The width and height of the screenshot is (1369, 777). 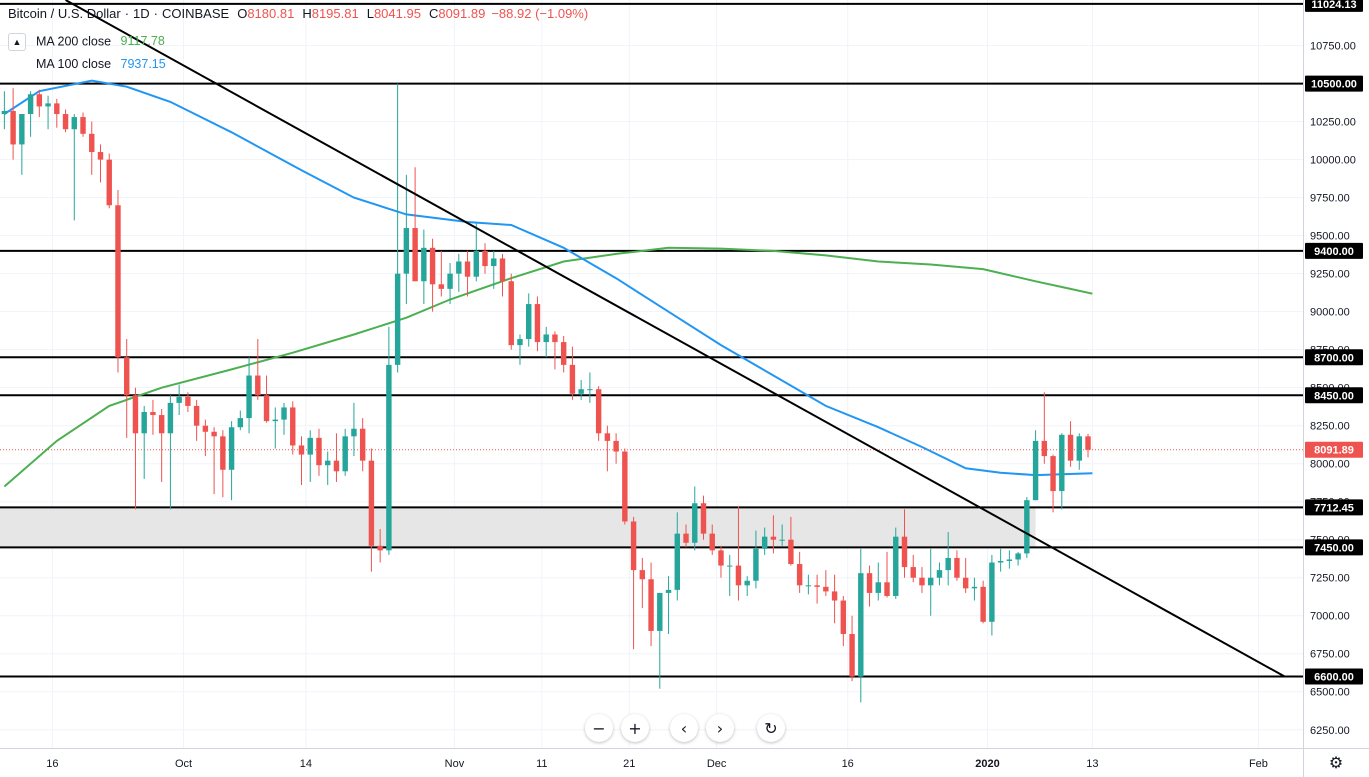 I want to click on ma200-row: ▲ MA 200 close 9117.78, so click(x=86, y=42).